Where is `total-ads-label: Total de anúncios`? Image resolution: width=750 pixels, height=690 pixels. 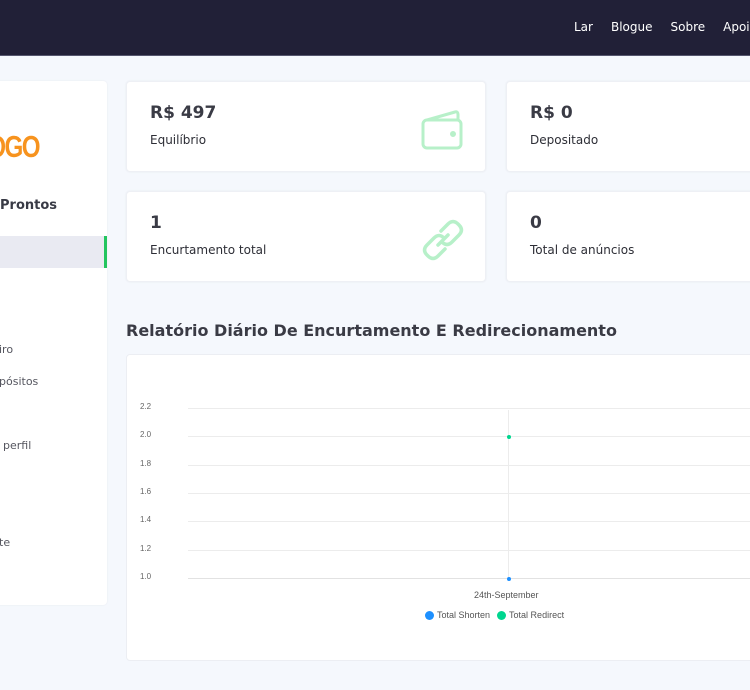
total-ads-label: Total de anúncios is located at coordinates (582, 250).